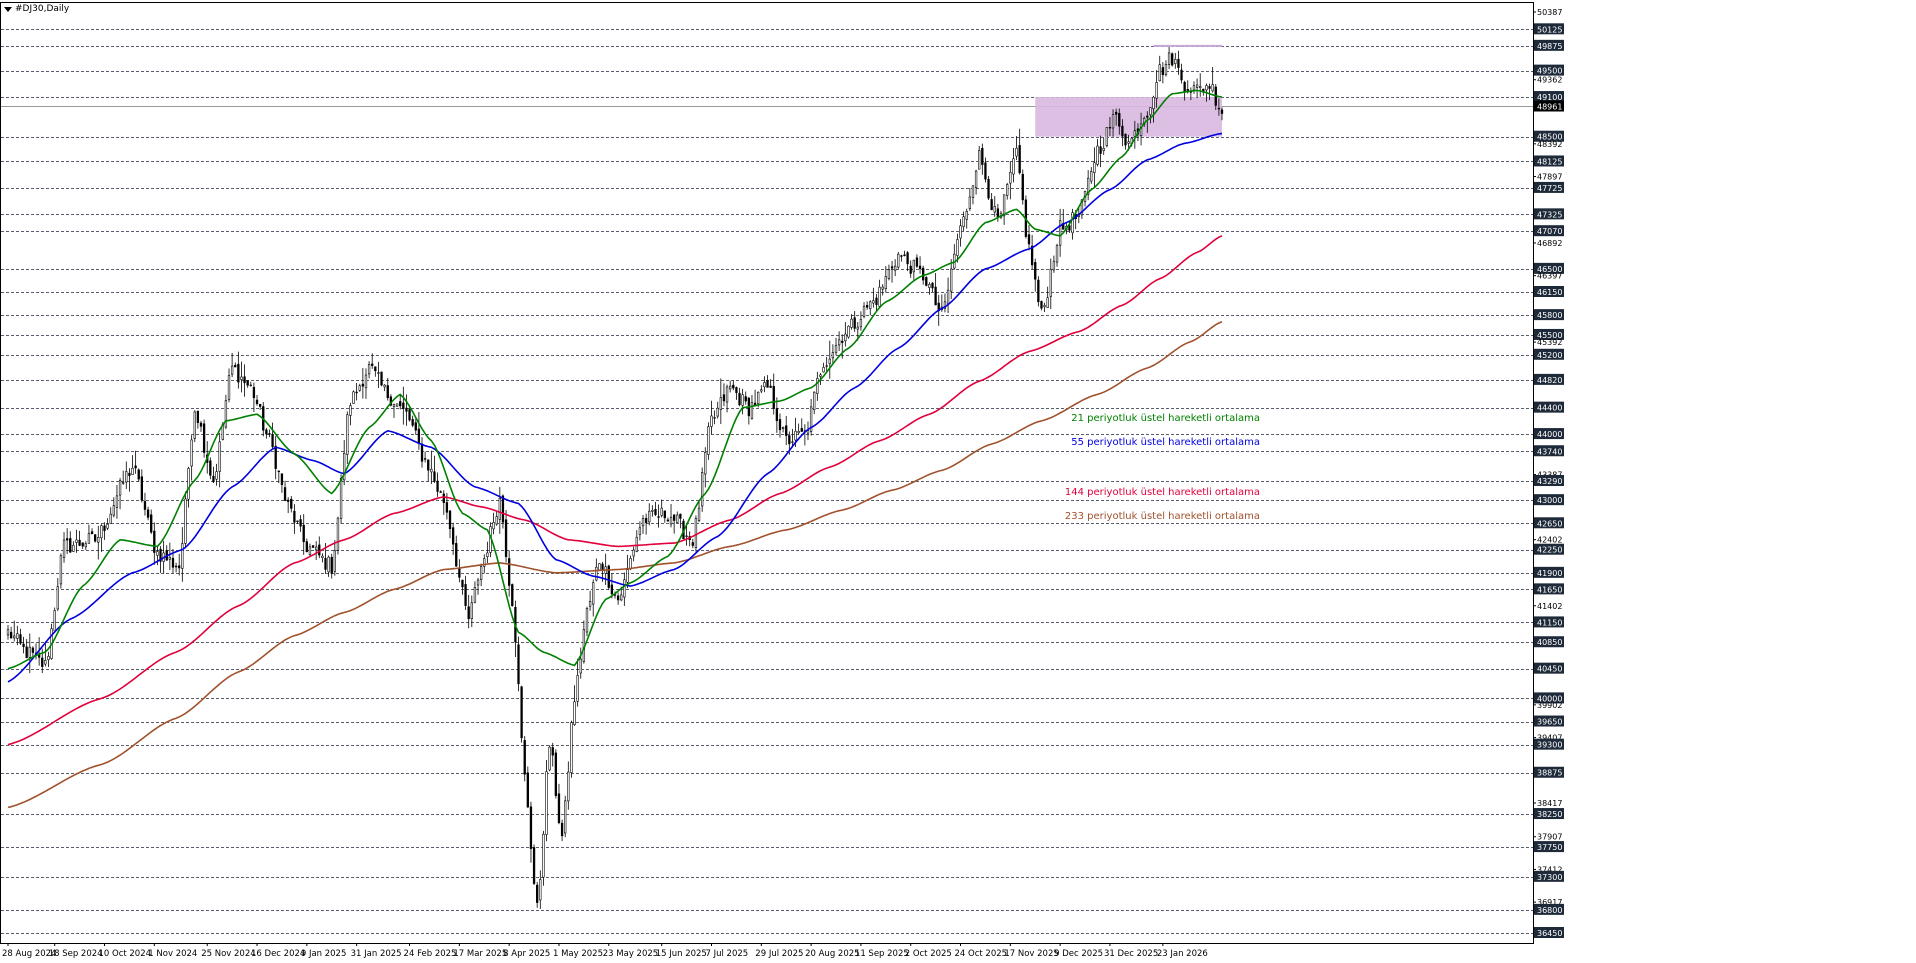 This screenshot has width=1916, height=963. What do you see at coordinates (726, 954) in the screenshot?
I see `x-axis-label: 7 Jul 2025` at bounding box center [726, 954].